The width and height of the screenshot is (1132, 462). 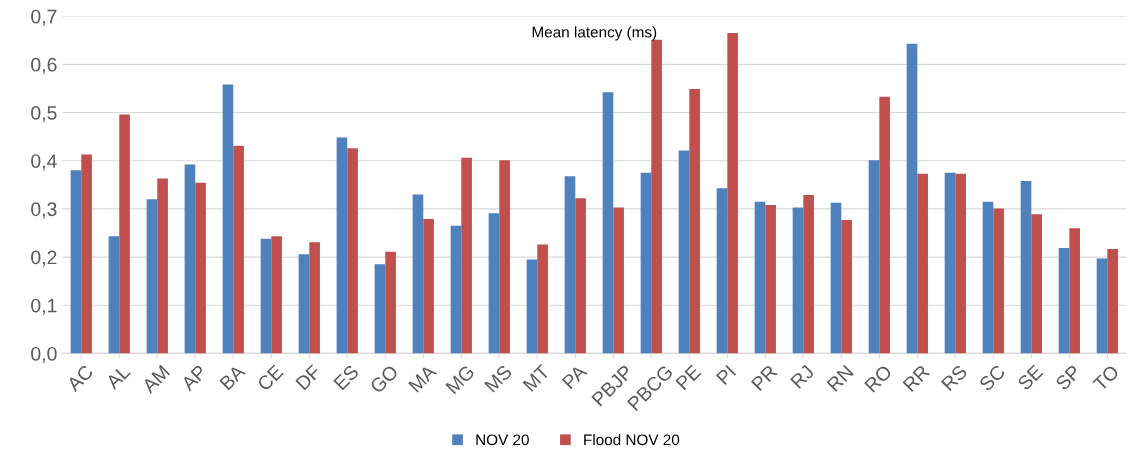 I want to click on y-tick-label: 0,2, so click(x=44, y=258).